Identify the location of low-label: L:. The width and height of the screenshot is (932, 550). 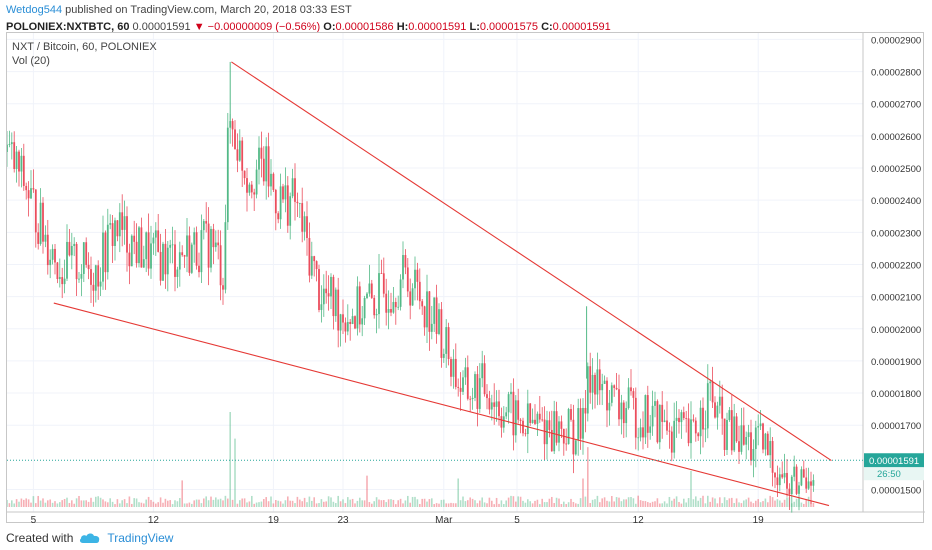
(474, 27).